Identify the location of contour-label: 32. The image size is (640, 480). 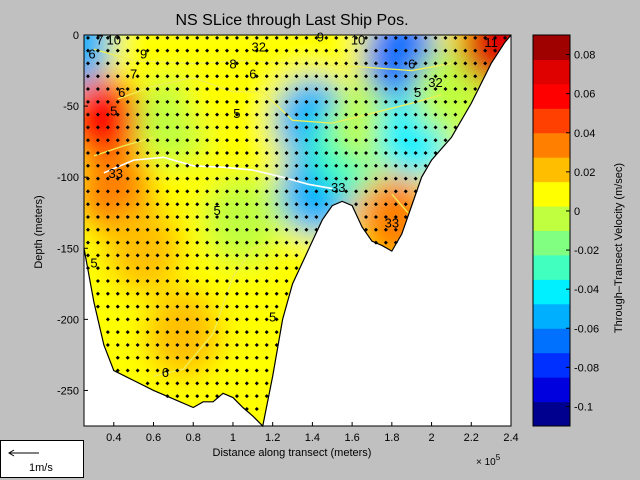
(435, 82).